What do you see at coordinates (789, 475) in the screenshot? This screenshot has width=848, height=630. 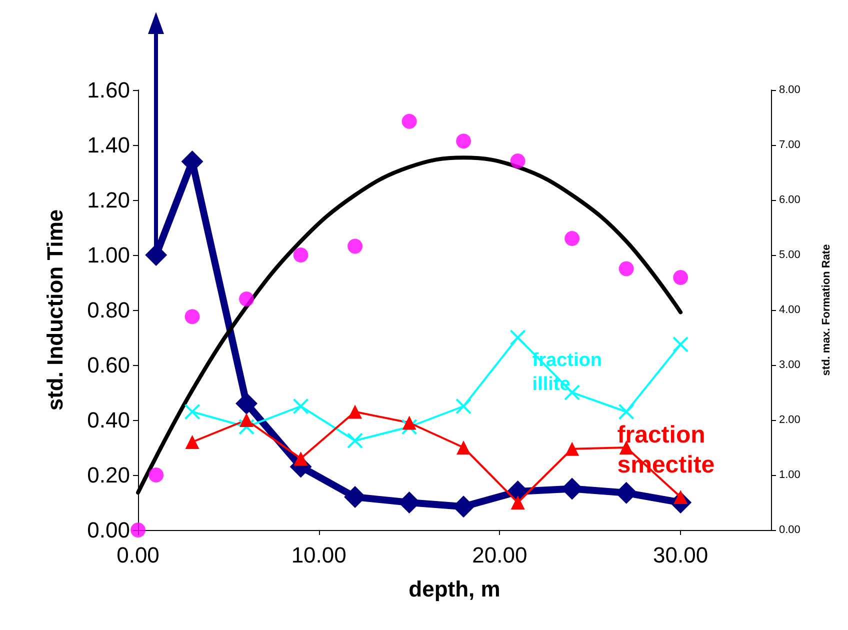 I see `y2-tick-label: 1.00` at bounding box center [789, 475].